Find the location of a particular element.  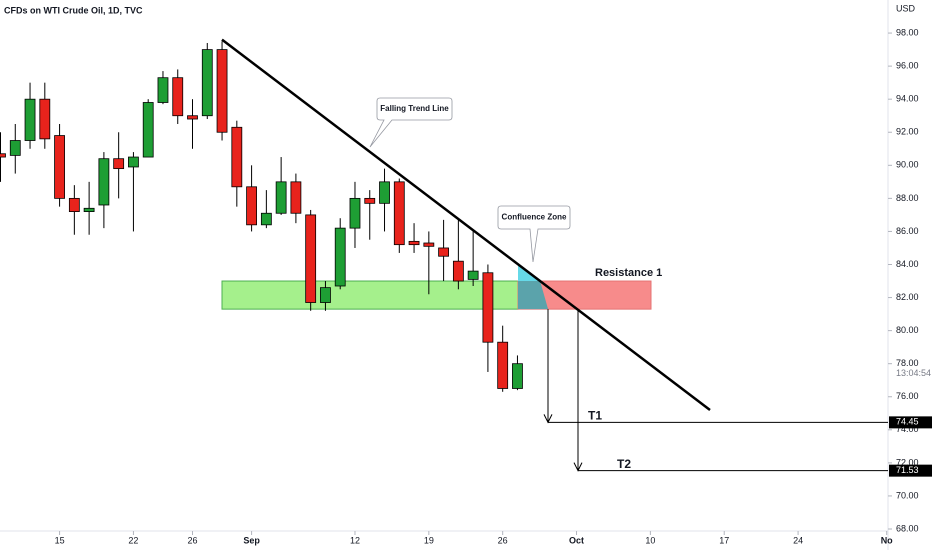

y-tick-label: 84.00 is located at coordinates (907, 264).